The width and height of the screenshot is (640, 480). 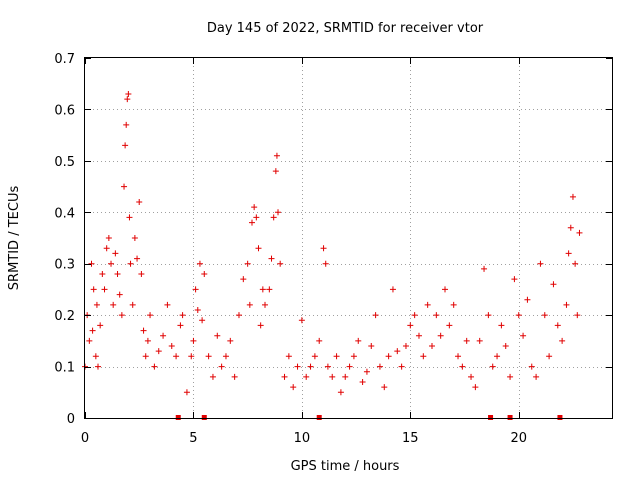 I want to click on y-tick-label: 0, so click(x=71, y=419).